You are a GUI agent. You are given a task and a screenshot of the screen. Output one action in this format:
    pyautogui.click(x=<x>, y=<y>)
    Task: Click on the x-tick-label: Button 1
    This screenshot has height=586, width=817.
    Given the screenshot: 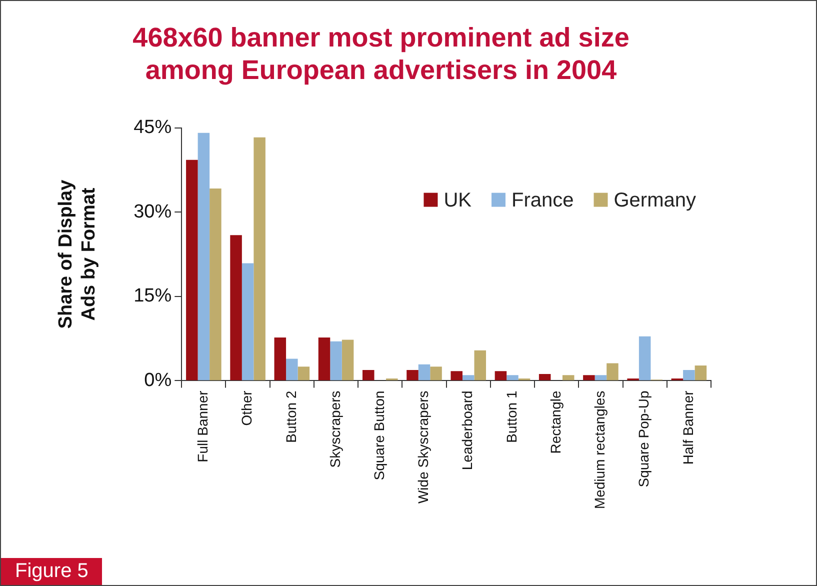 What is the action you would take?
    pyautogui.click(x=511, y=416)
    